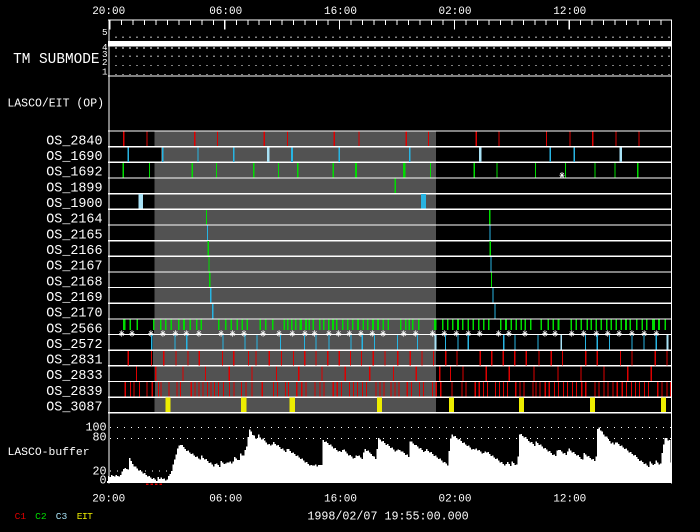  What do you see at coordinates (55, 104) in the screenshot?
I see `svg-text: LASCO/EIT (OP)` at bounding box center [55, 104].